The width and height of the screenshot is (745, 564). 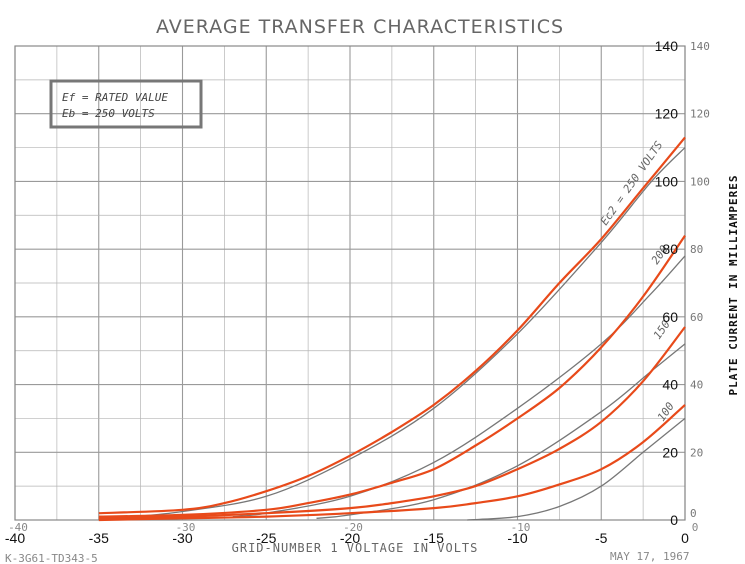 I want to click on x-tick-label: -40, so click(x=15, y=538).